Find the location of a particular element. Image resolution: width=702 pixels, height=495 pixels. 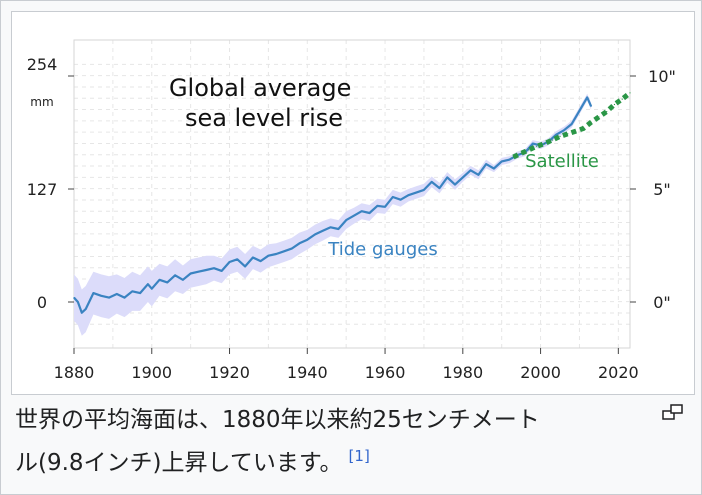

y-tick-label-left: 0 is located at coordinates (42, 302).